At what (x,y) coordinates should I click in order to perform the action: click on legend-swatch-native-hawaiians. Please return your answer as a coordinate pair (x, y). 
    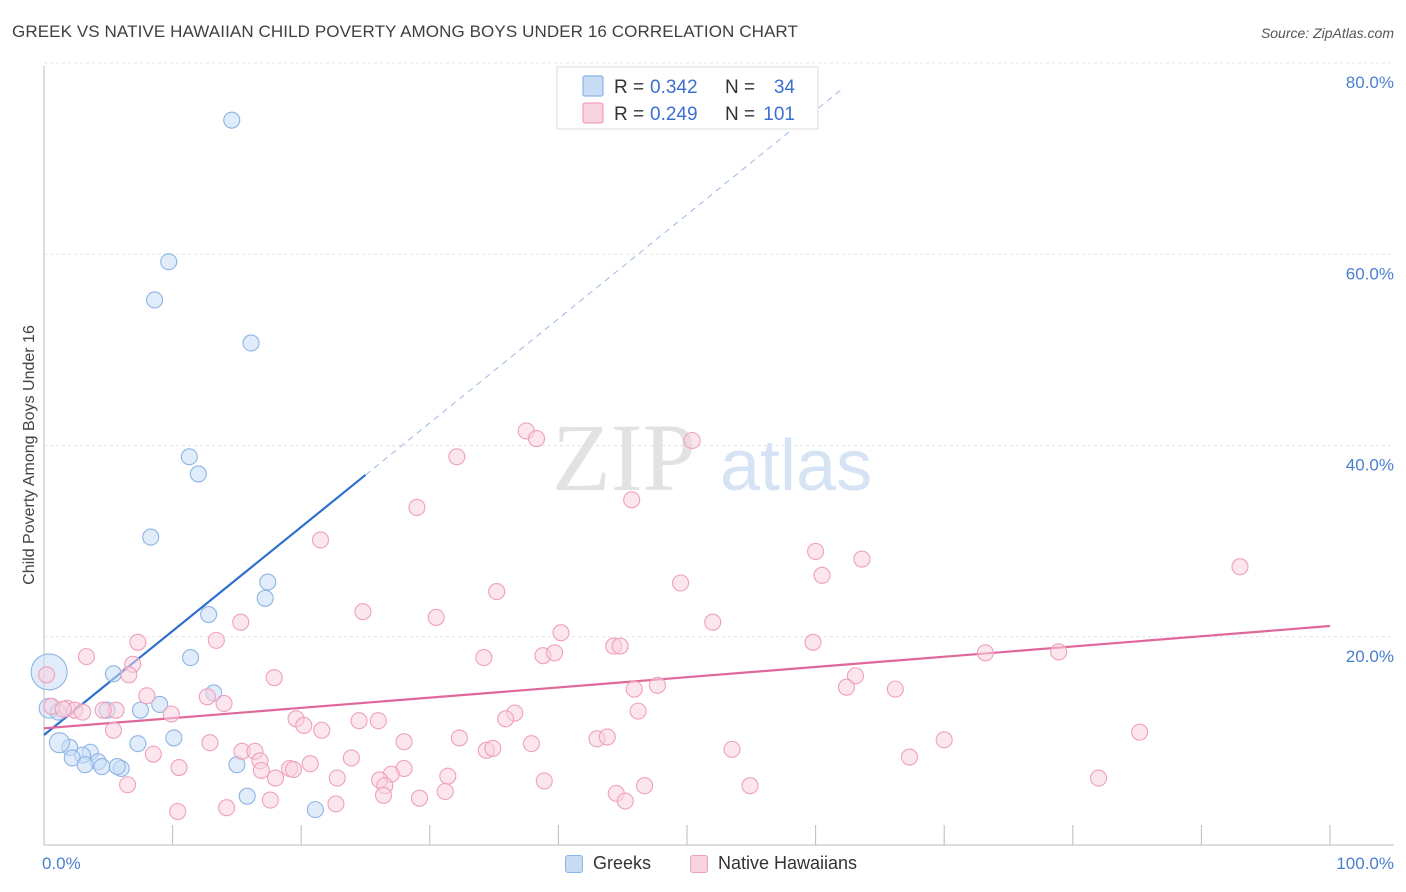
    Looking at the image, I should click on (593, 113).